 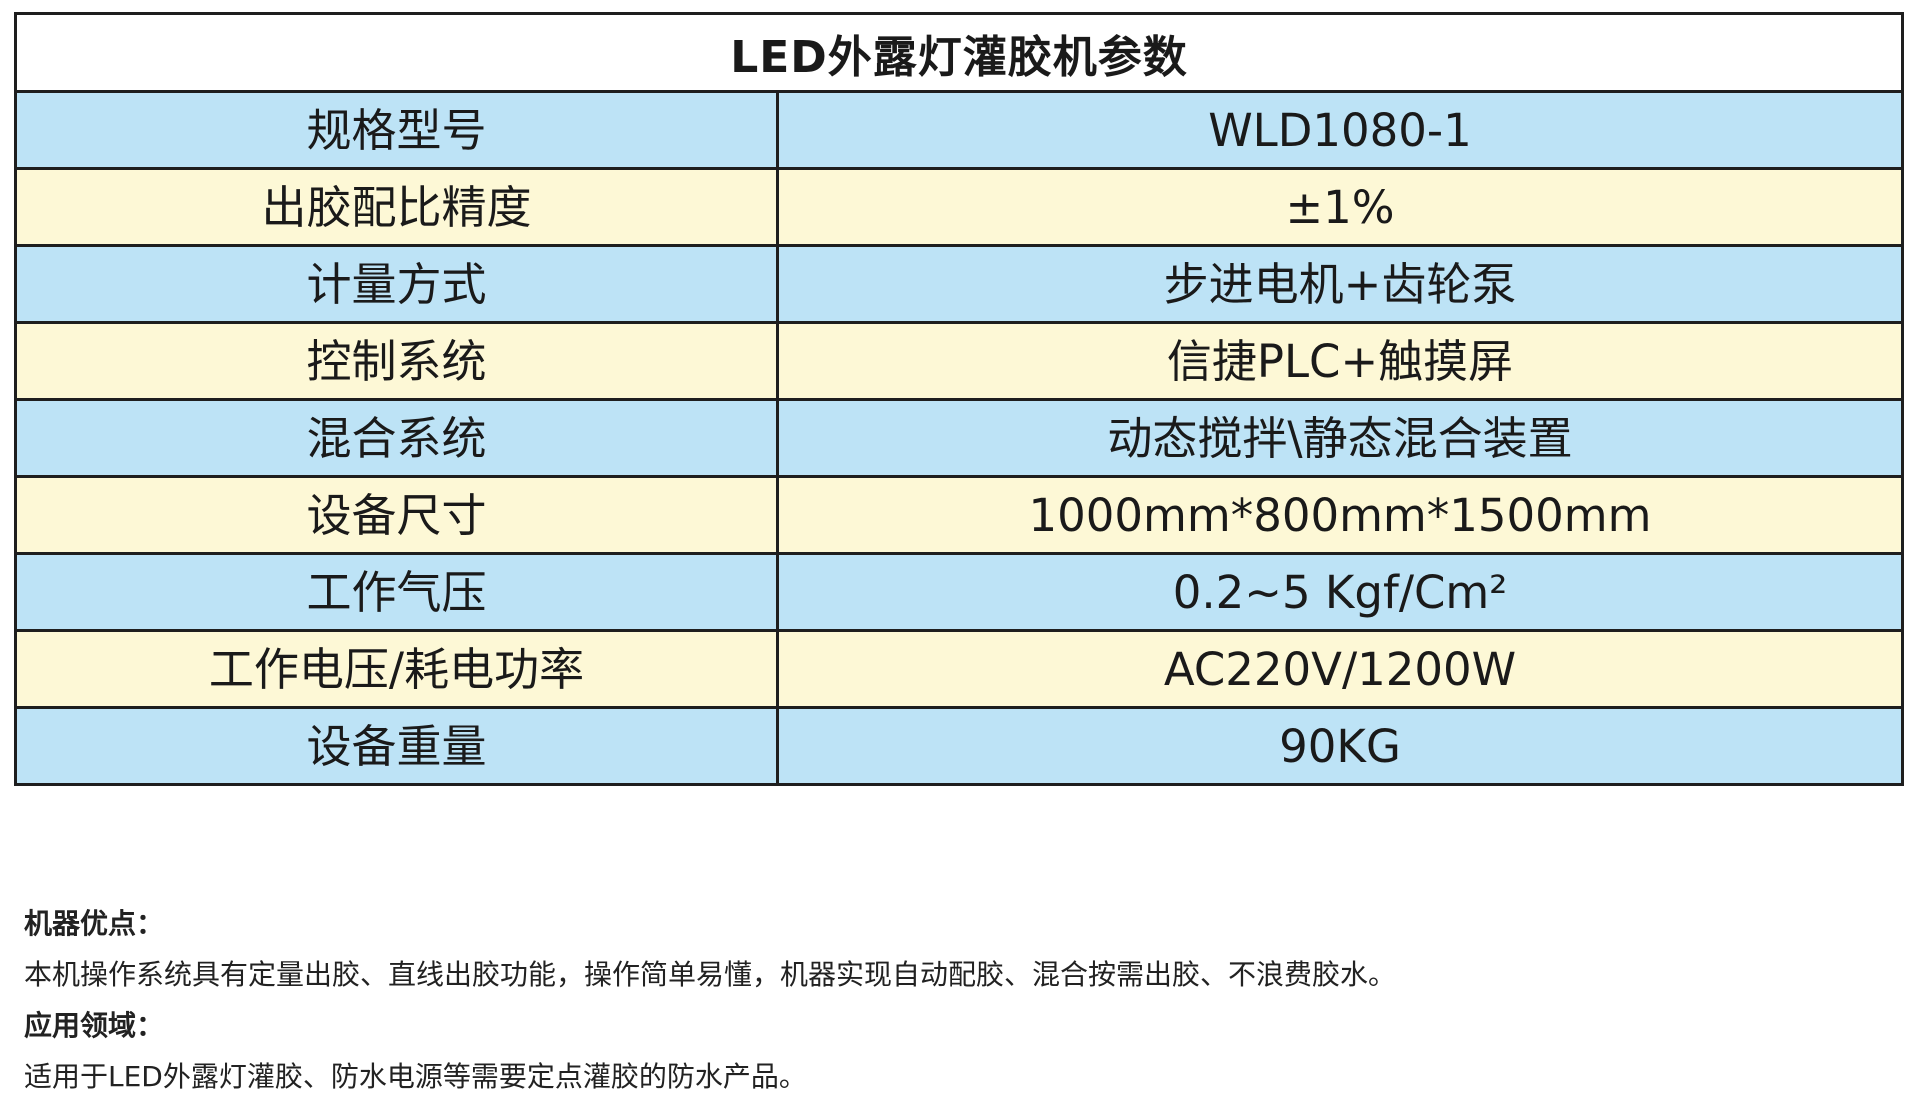 What do you see at coordinates (94, 1025) in the screenshot?
I see `applications-heading: 应用领域：` at bounding box center [94, 1025].